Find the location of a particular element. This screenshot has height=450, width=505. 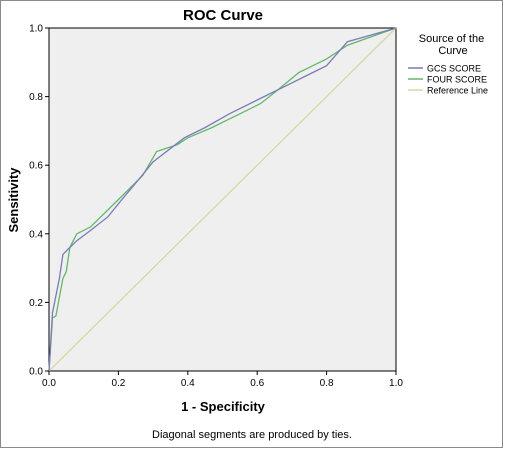

legend-title-line-1: Source of the is located at coordinates (451, 39).